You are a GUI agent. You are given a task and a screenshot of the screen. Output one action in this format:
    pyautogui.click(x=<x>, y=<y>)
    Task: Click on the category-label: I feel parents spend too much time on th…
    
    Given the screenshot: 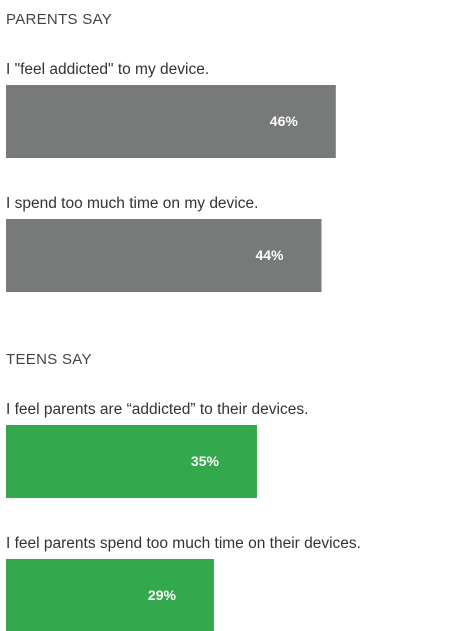 What is the action you would take?
    pyautogui.click(x=183, y=543)
    